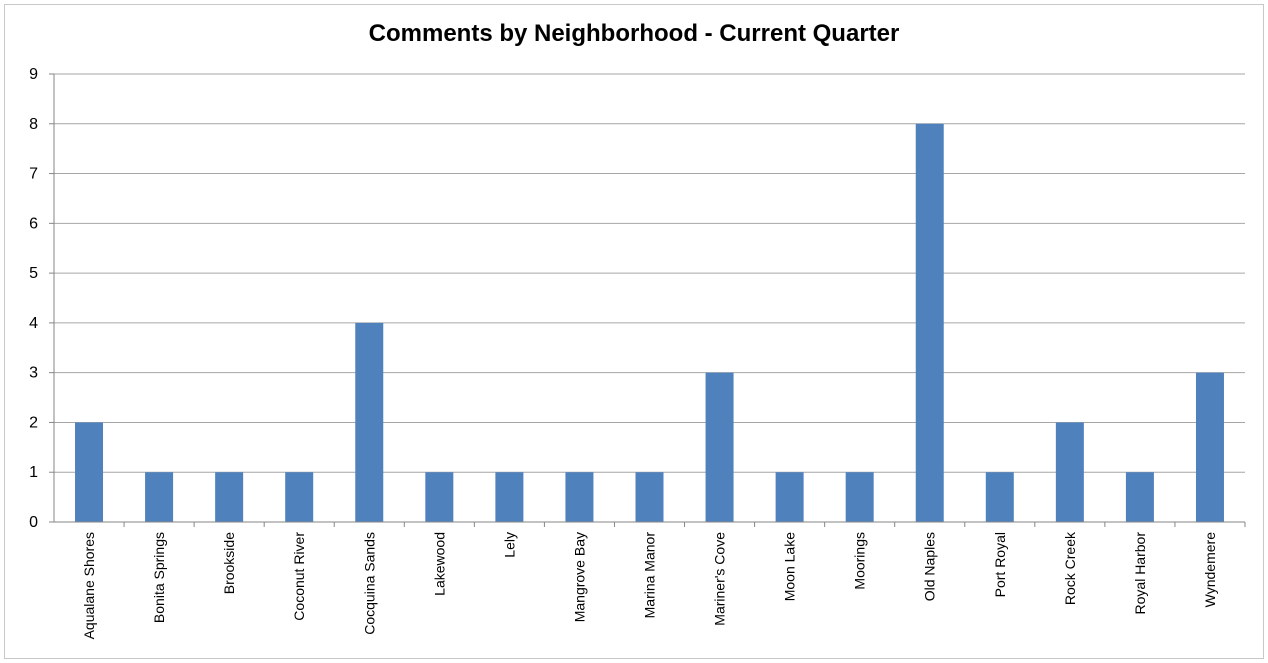 This screenshot has height=663, width=1268. Describe the element at coordinates (33, 522) in the screenshot. I see `y-tick-label: 0` at that location.